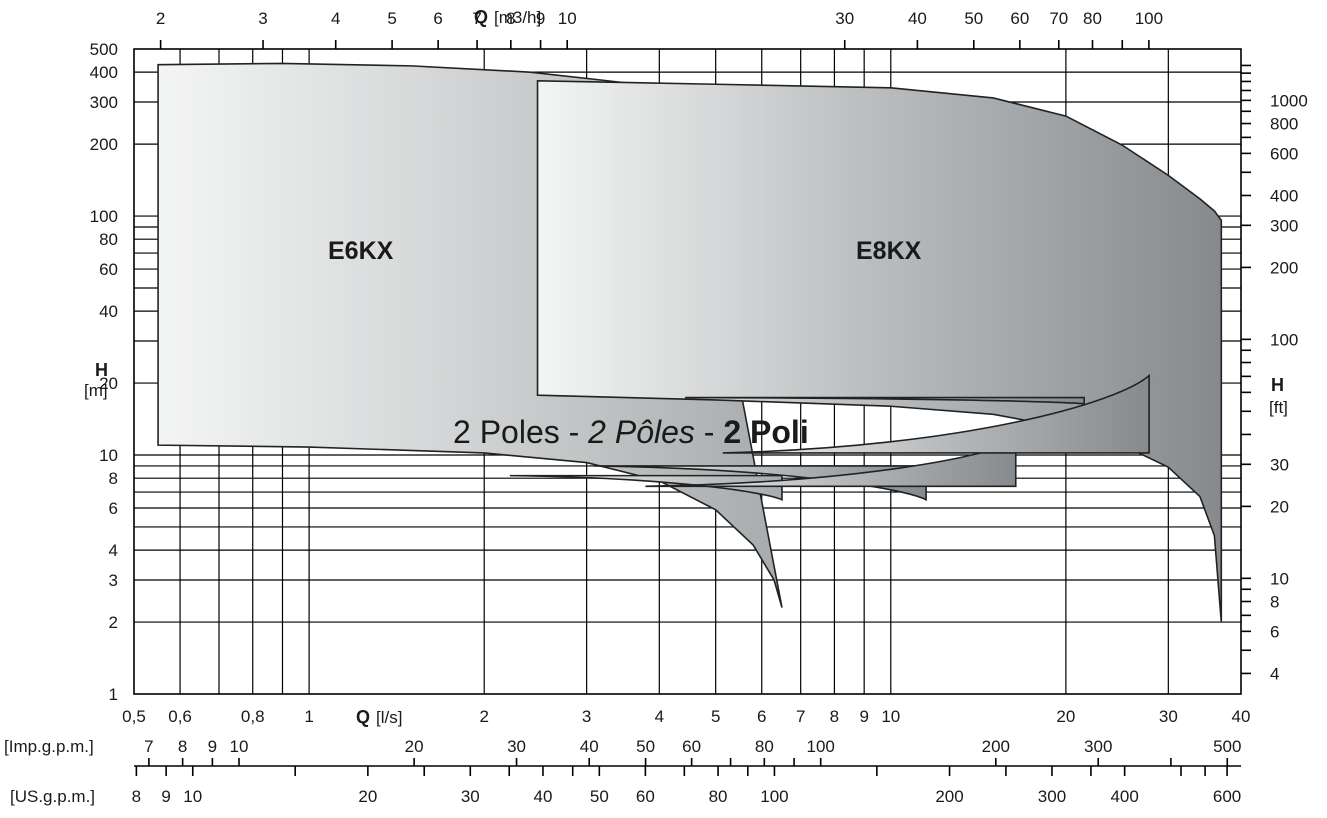  Describe the element at coordinates (890, 716) in the screenshot. I see `bottom-axis-tick-label: 10` at that location.